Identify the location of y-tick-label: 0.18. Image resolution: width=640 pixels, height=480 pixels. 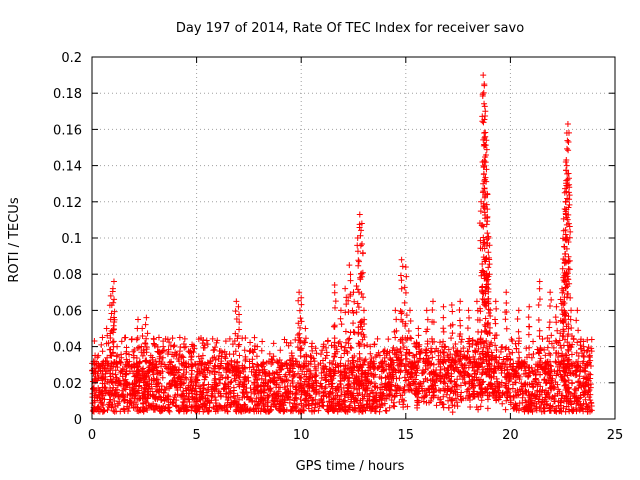
(67, 94).